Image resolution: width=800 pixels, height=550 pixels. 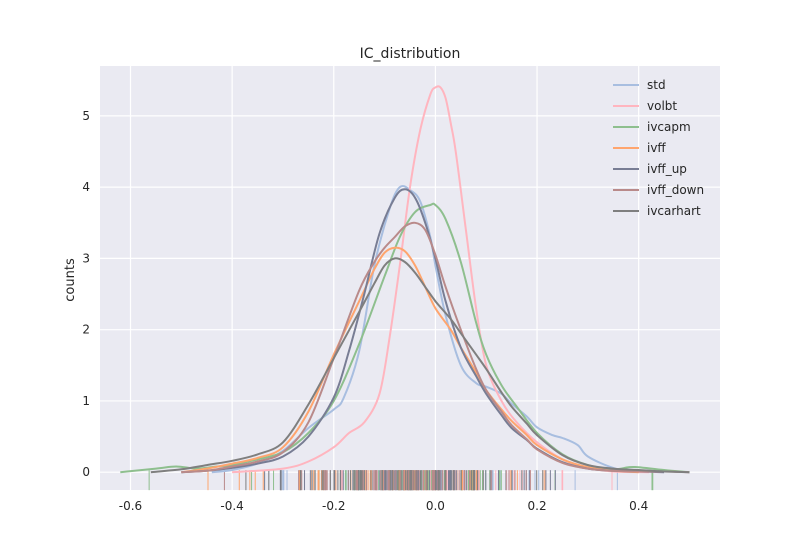 I want to click on x-tick-label: 0.2, so click(x=537, y=506).